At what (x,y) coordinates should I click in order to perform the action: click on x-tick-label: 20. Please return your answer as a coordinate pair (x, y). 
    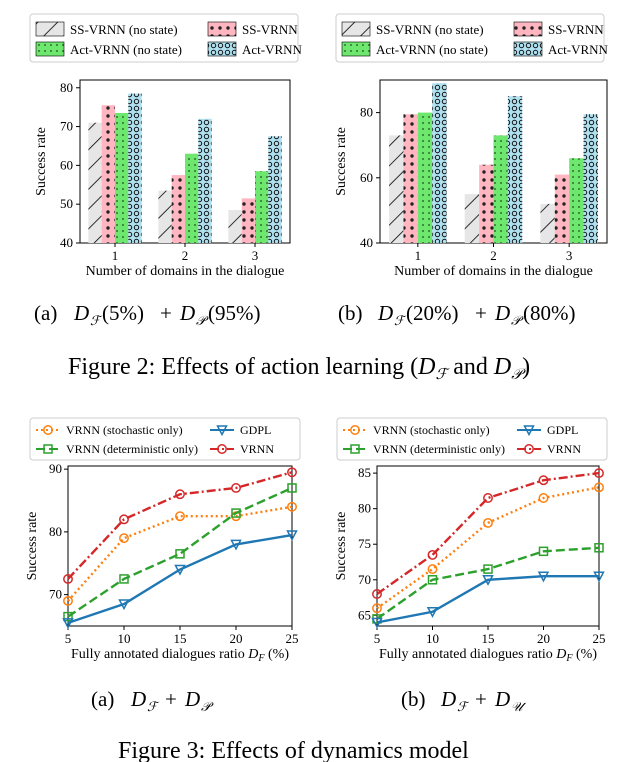
    Looking at the image, I should click on (236, 638).